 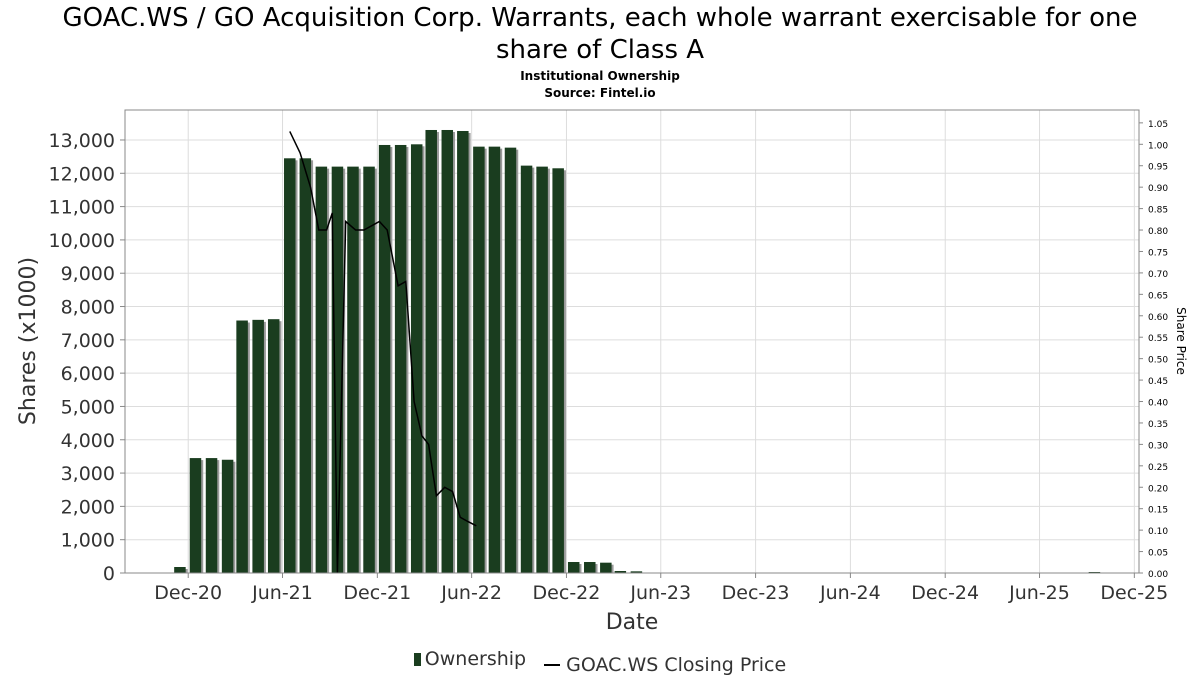 What do you see at coordinates (88, 474) in the screenshot?
I see `y-tick-label: 3,000` at bounding box center [88, 474].